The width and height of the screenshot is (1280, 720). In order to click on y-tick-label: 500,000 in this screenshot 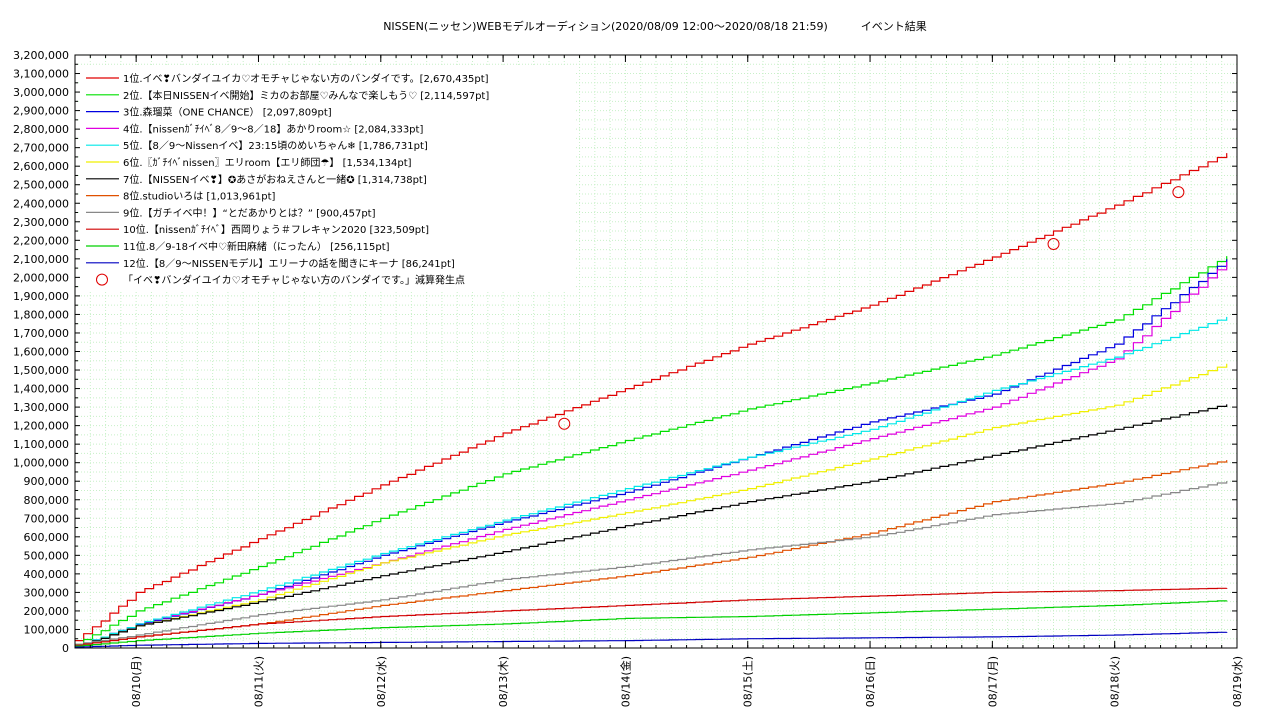, I will do `click(47, 555)`.